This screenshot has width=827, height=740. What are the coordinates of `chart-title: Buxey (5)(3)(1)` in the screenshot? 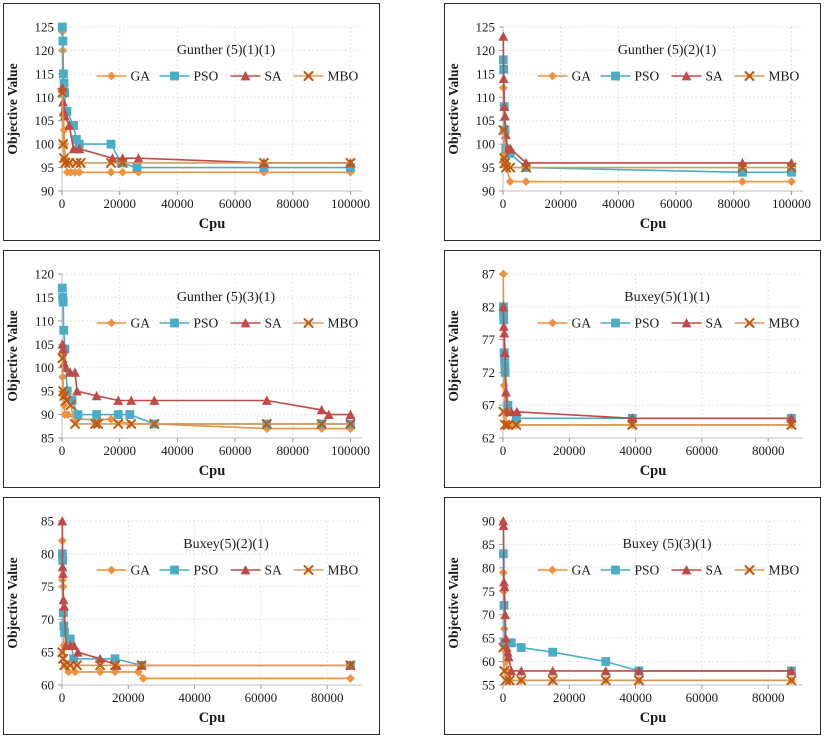 It's located at (666, 544).